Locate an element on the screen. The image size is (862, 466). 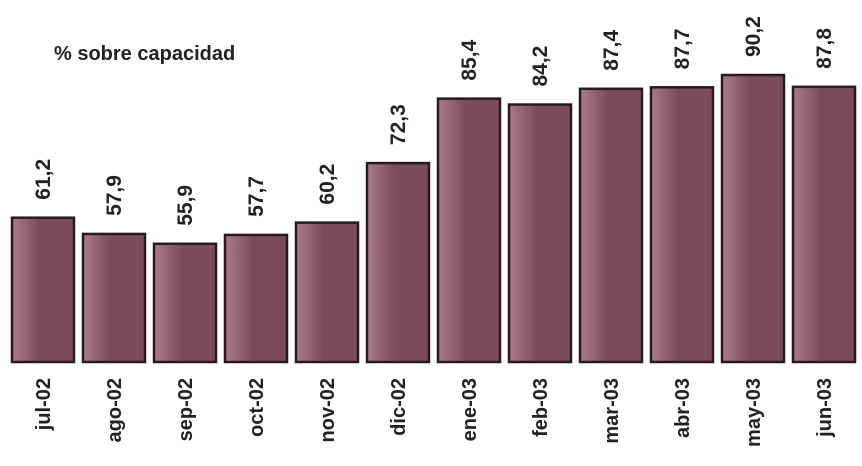
chart-title: % sobre capacidad is located at coordinates (144, 54).